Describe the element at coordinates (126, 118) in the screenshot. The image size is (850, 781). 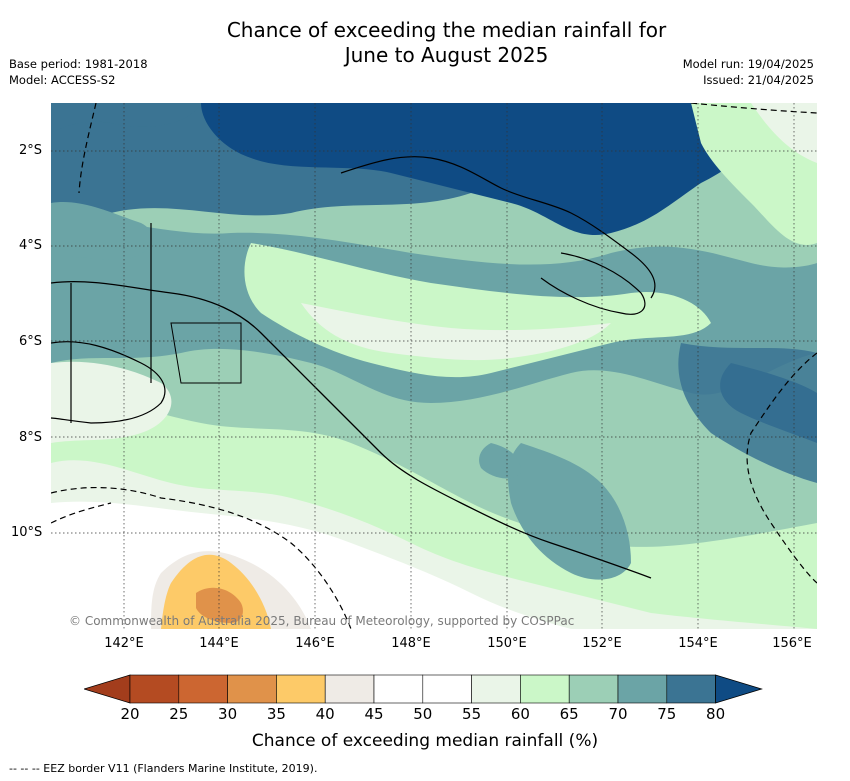
I see `band-nw` at that location.